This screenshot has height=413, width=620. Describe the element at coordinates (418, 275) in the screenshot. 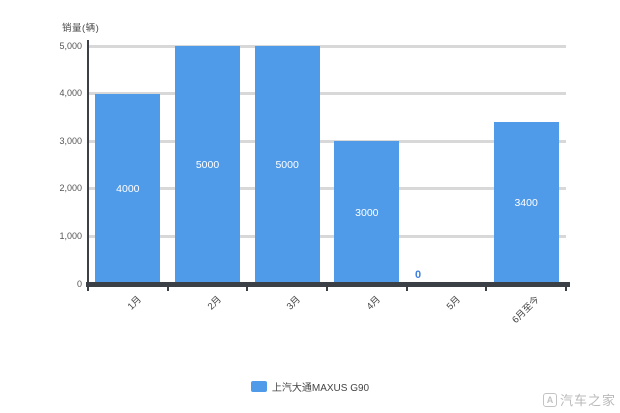

I see `bar-value-zero-label: 0` at that location.